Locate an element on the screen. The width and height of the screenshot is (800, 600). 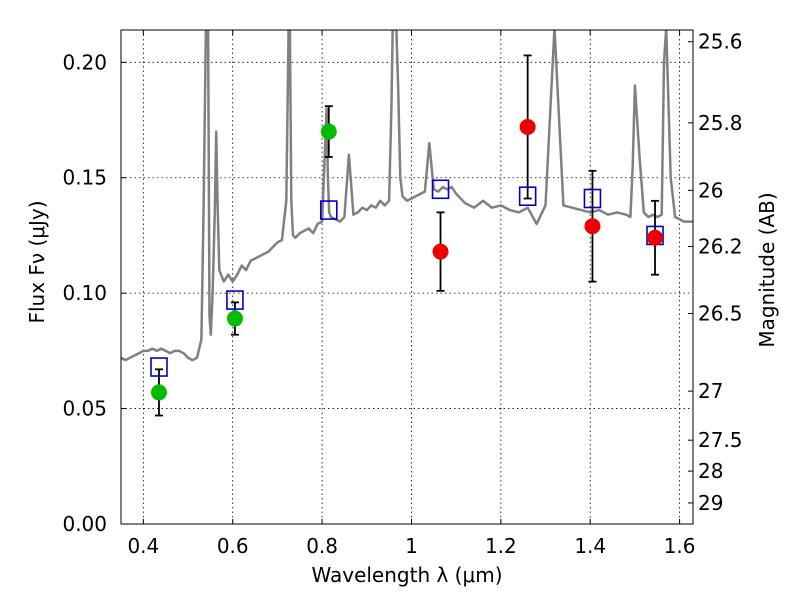
y-axis-title: Flux Fν (μJy) is located at coordinates (37, 261).